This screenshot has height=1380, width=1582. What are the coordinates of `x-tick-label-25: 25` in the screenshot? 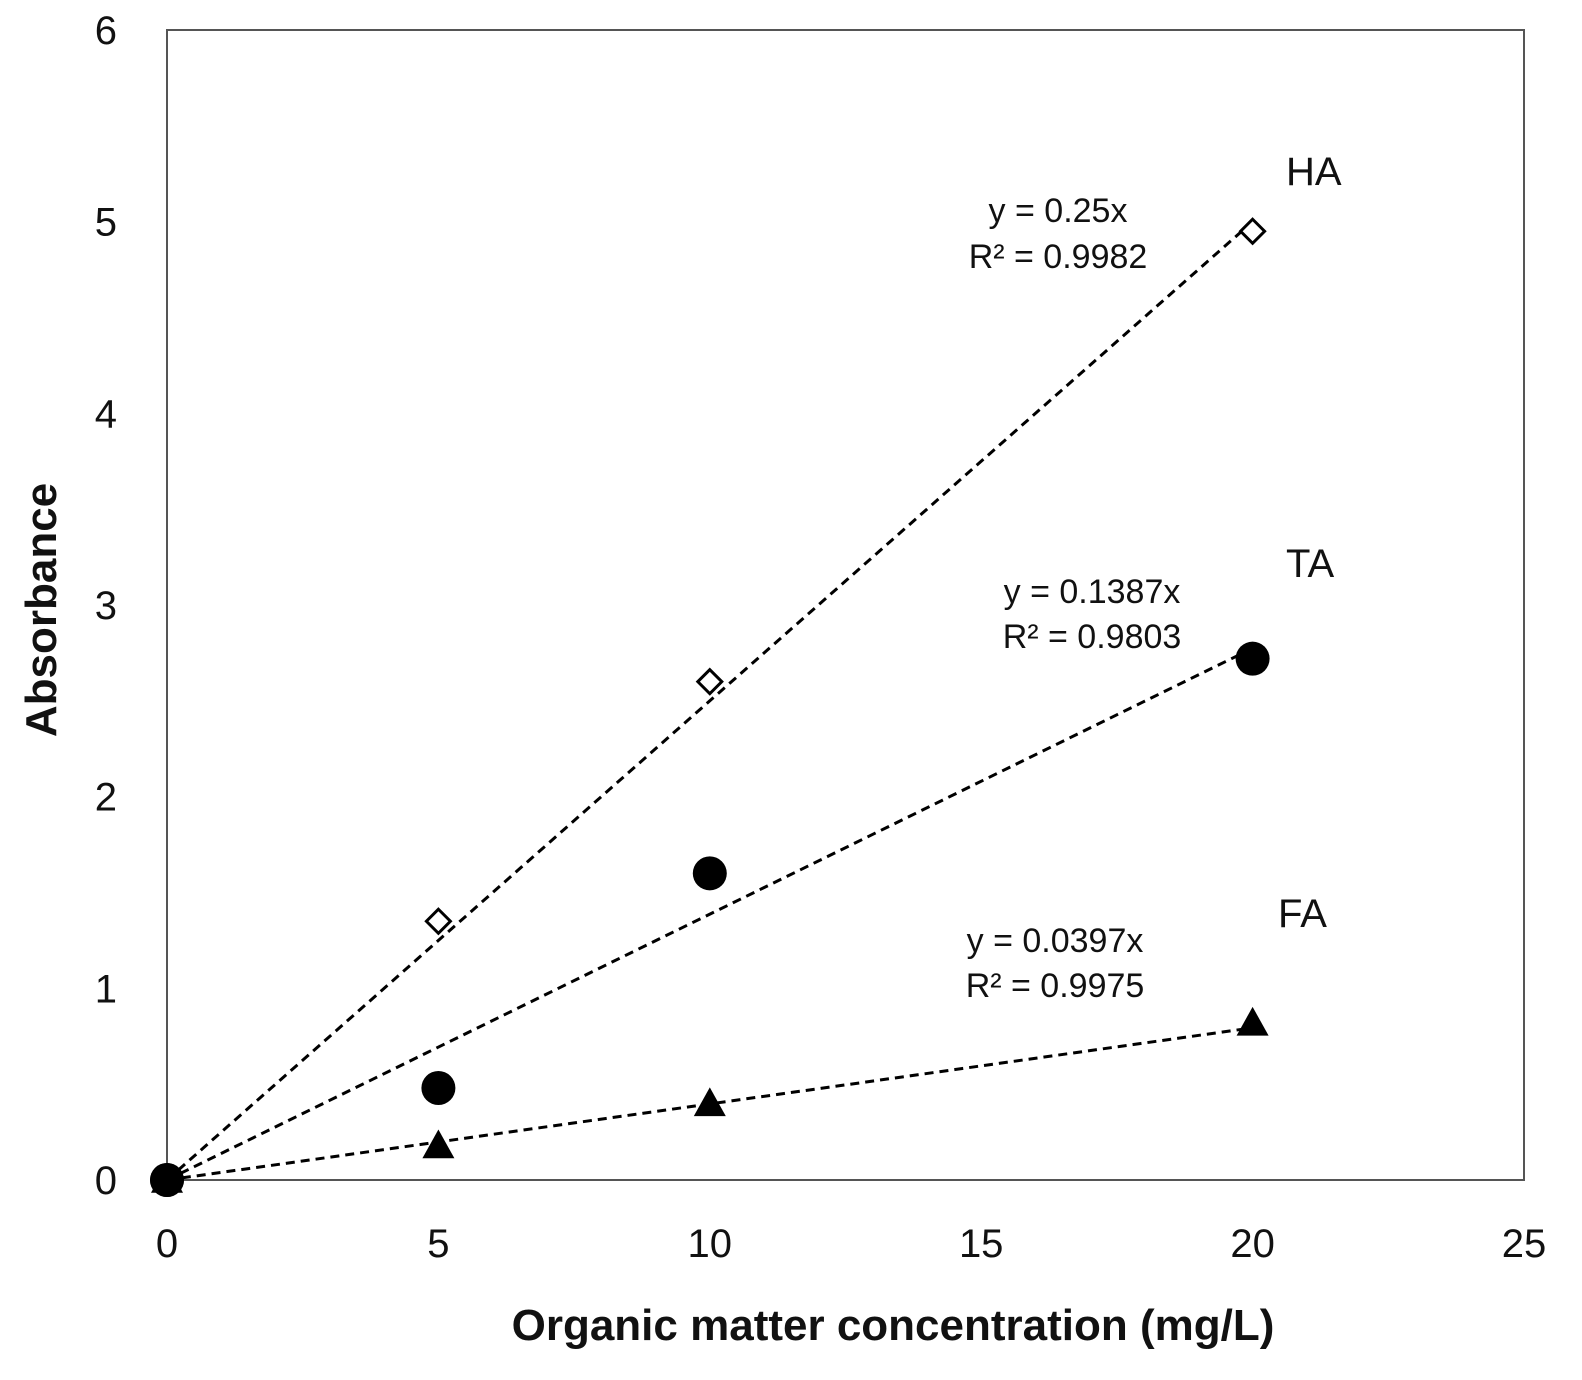 It's located at (1524, 1244).